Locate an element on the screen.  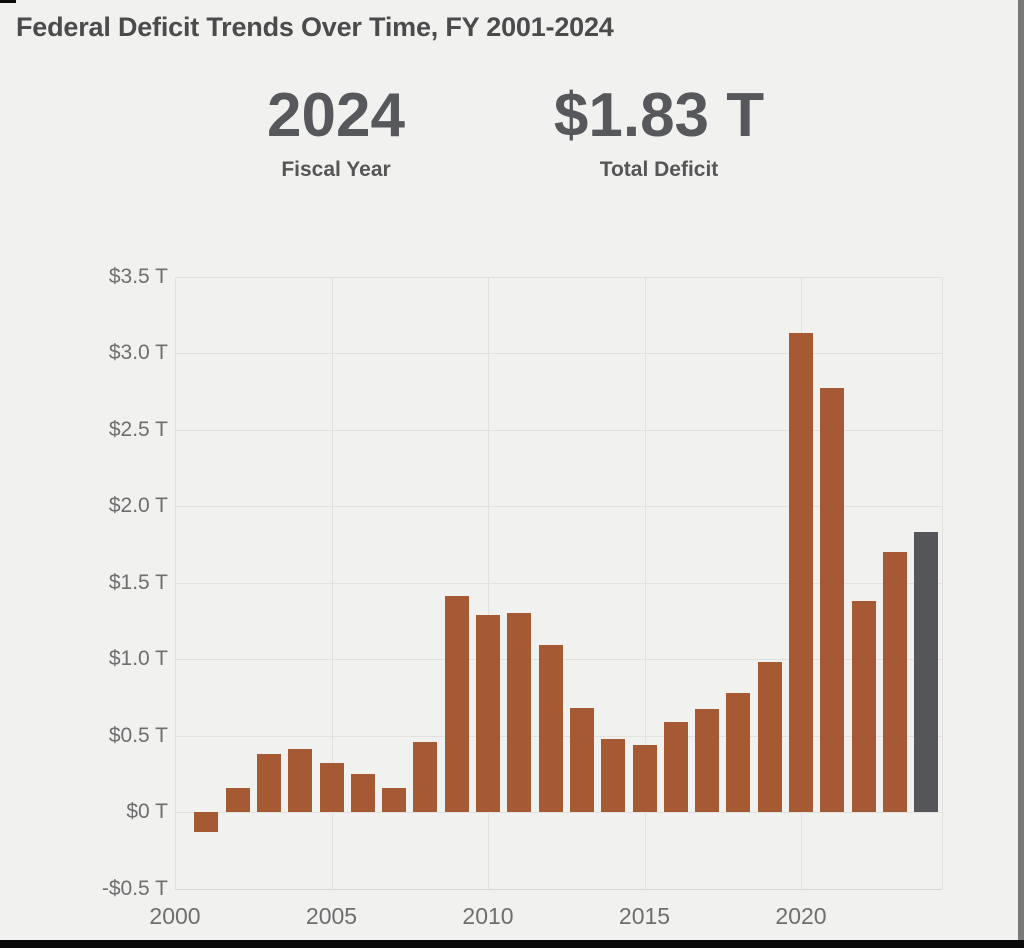
bar-2003 is located at coordinates (268, 782).